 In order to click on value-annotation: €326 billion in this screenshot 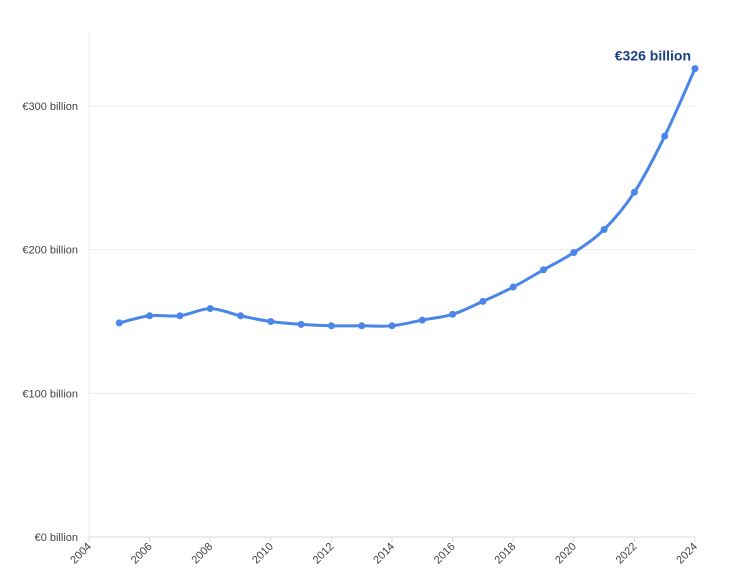, I will do `click(653, 56)`.